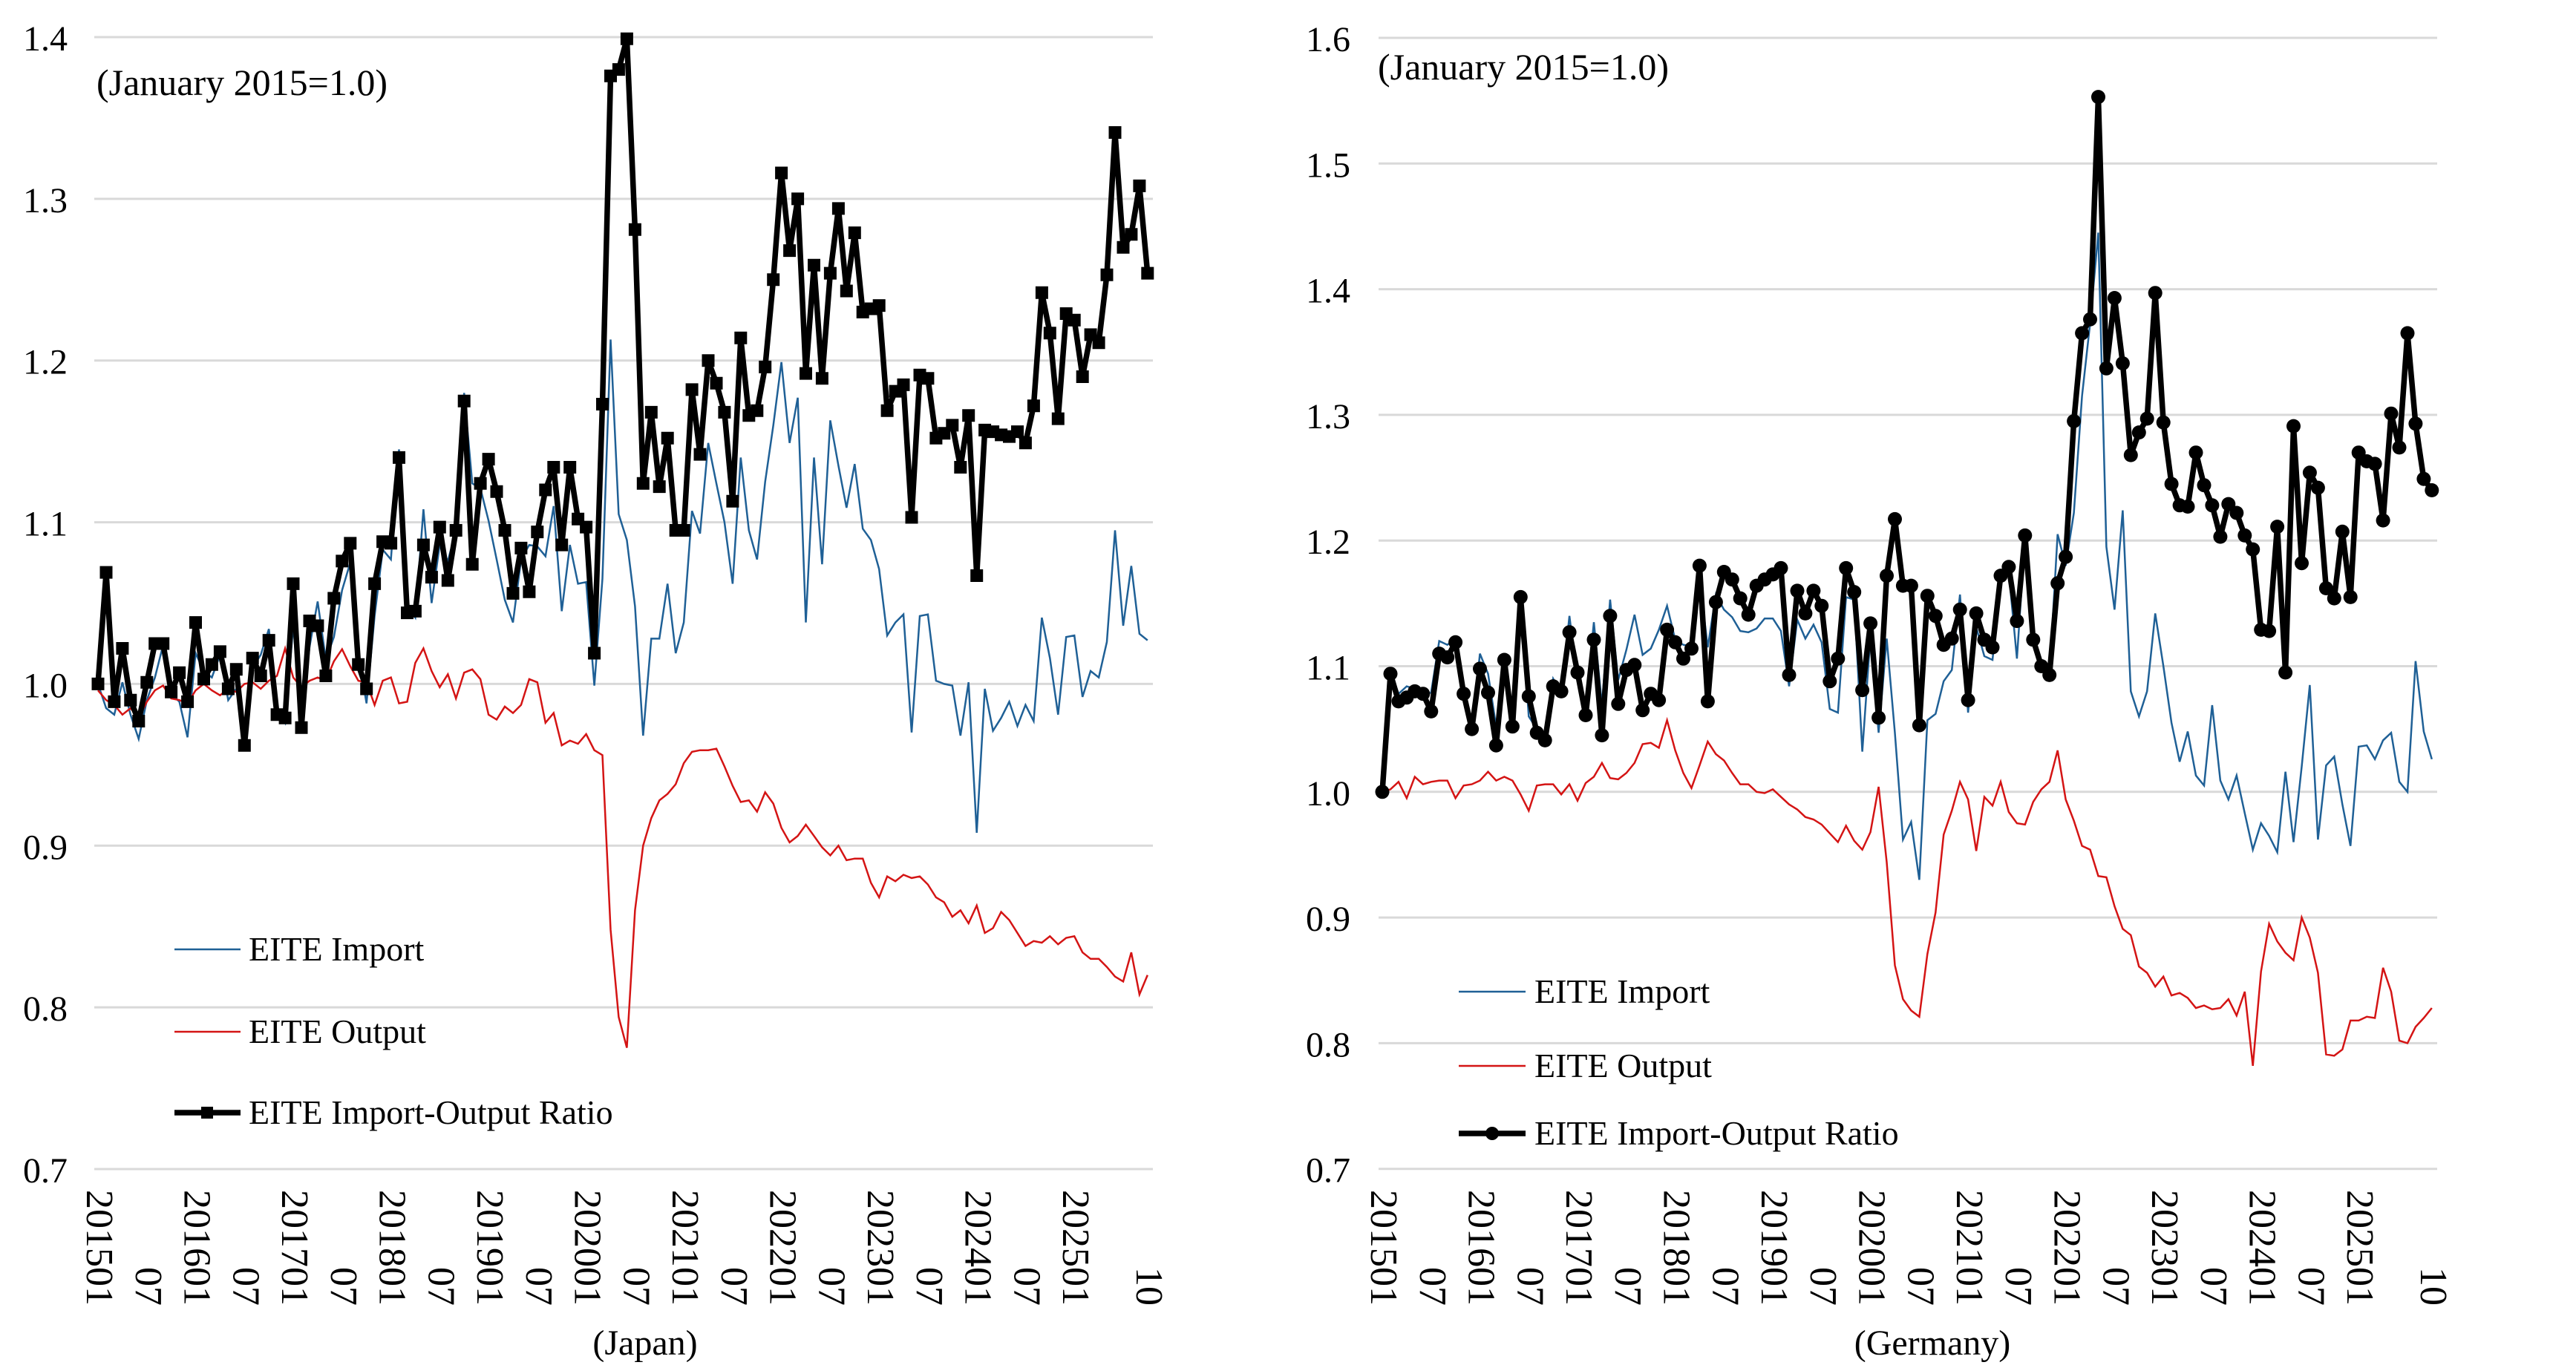 The image size is (2576, 1368). Describe the element at coordinates (1328, 165) in the screenshot. I see `svg-text: 1.5` at that location.